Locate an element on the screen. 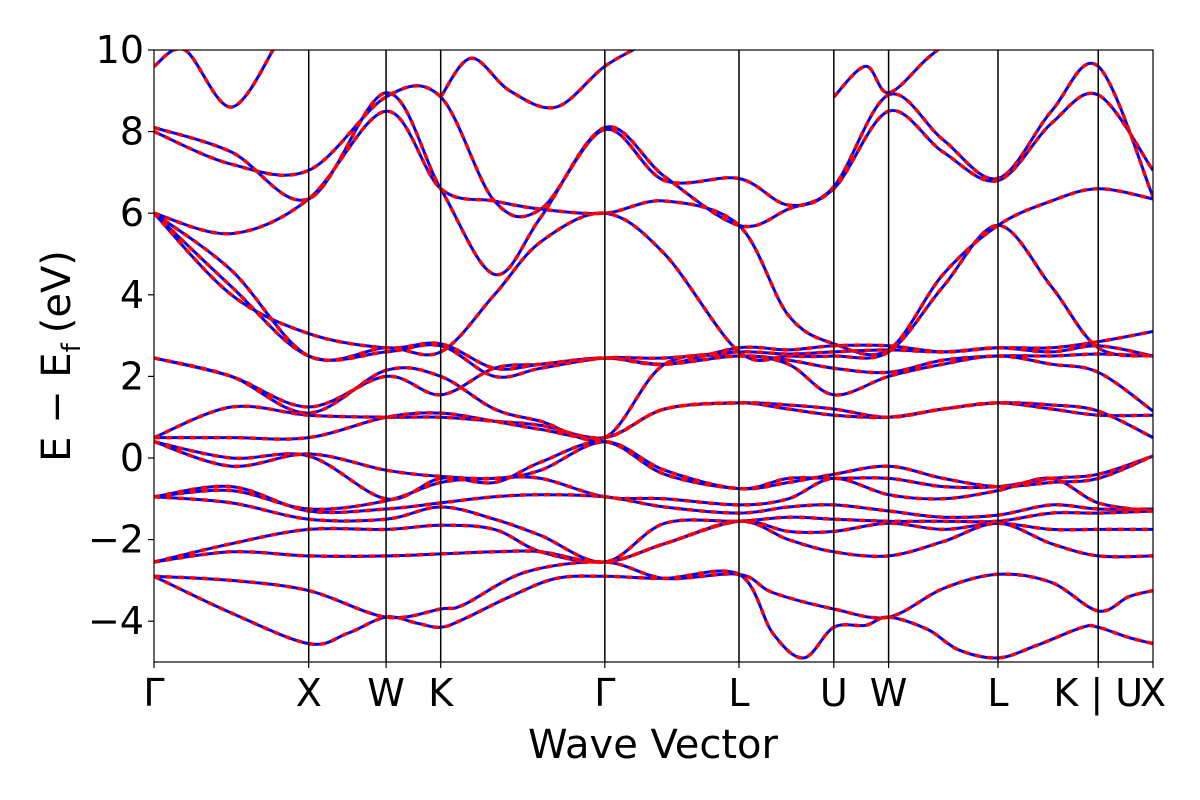 The width and height of the screenshot is (1200, 800). x-tick-label-6: U is located at coordinates (834, 693).